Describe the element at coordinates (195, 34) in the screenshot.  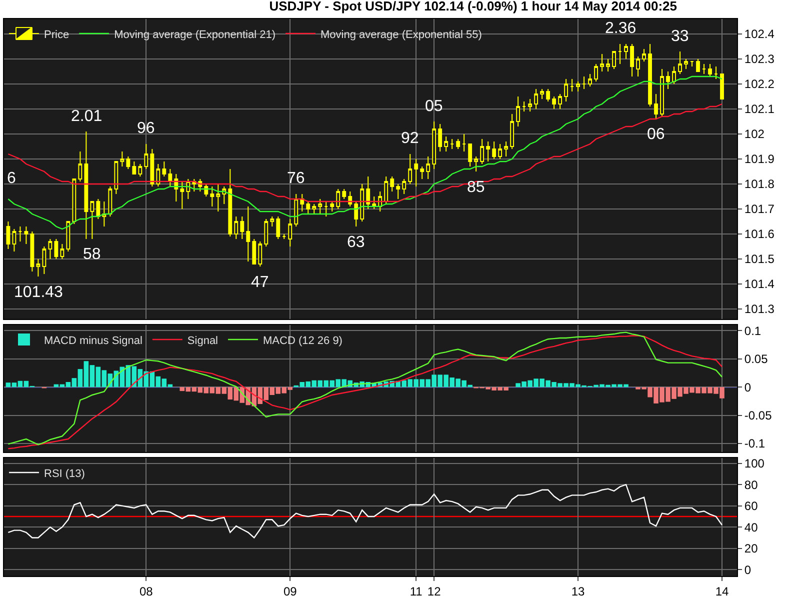
I see `legend-label: Moving average (Exponential 21)` at that location.